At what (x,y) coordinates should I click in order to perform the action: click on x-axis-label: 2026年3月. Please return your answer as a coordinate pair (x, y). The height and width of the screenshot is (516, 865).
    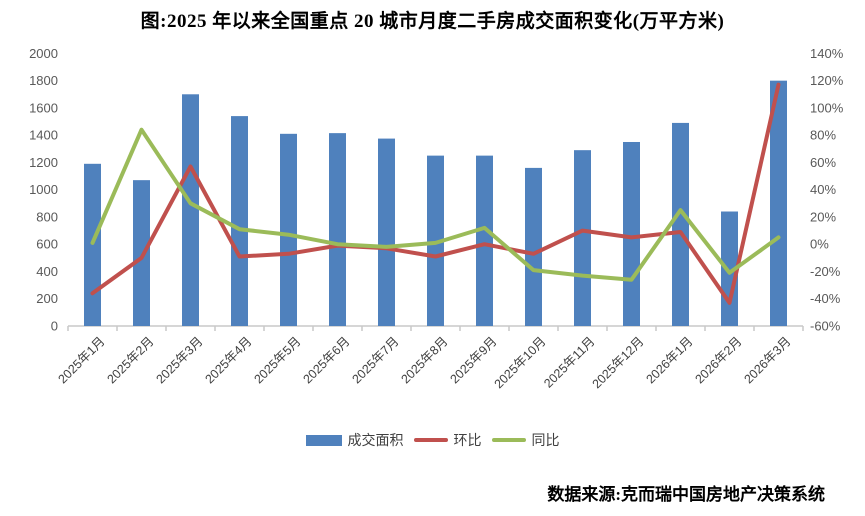
    Looking at the image, I should click on (767, 360).